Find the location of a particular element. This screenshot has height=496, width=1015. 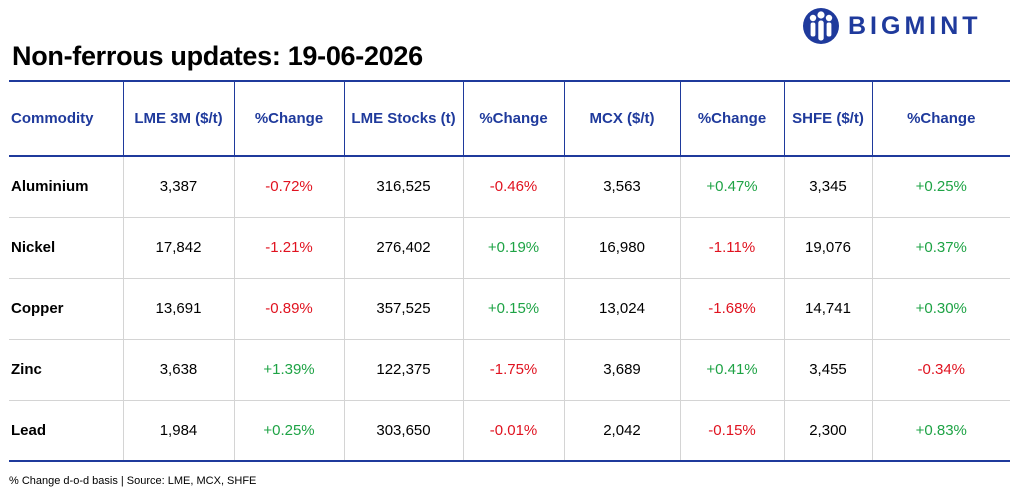

commodity-cell: Aluminium is located at coordinates (50, 187).